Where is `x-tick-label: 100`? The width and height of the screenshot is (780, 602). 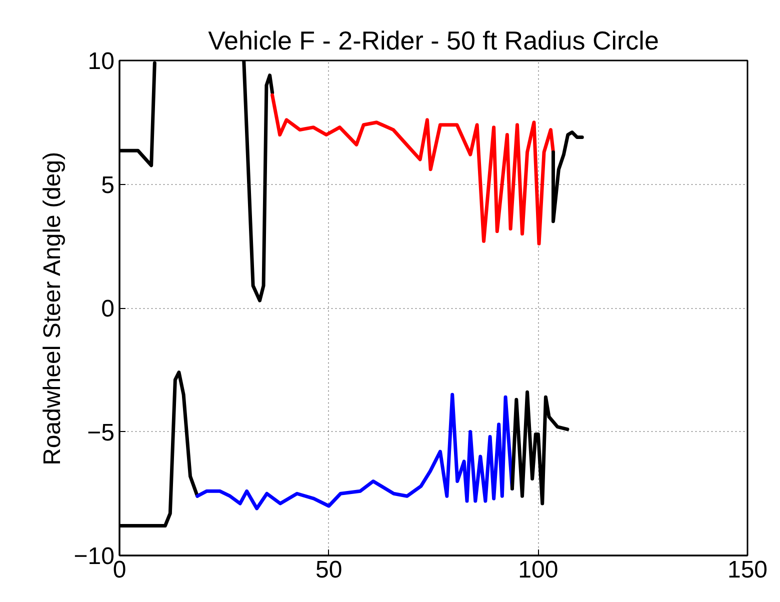 x-tick-label: 100 is located at coordinates (538, 570).